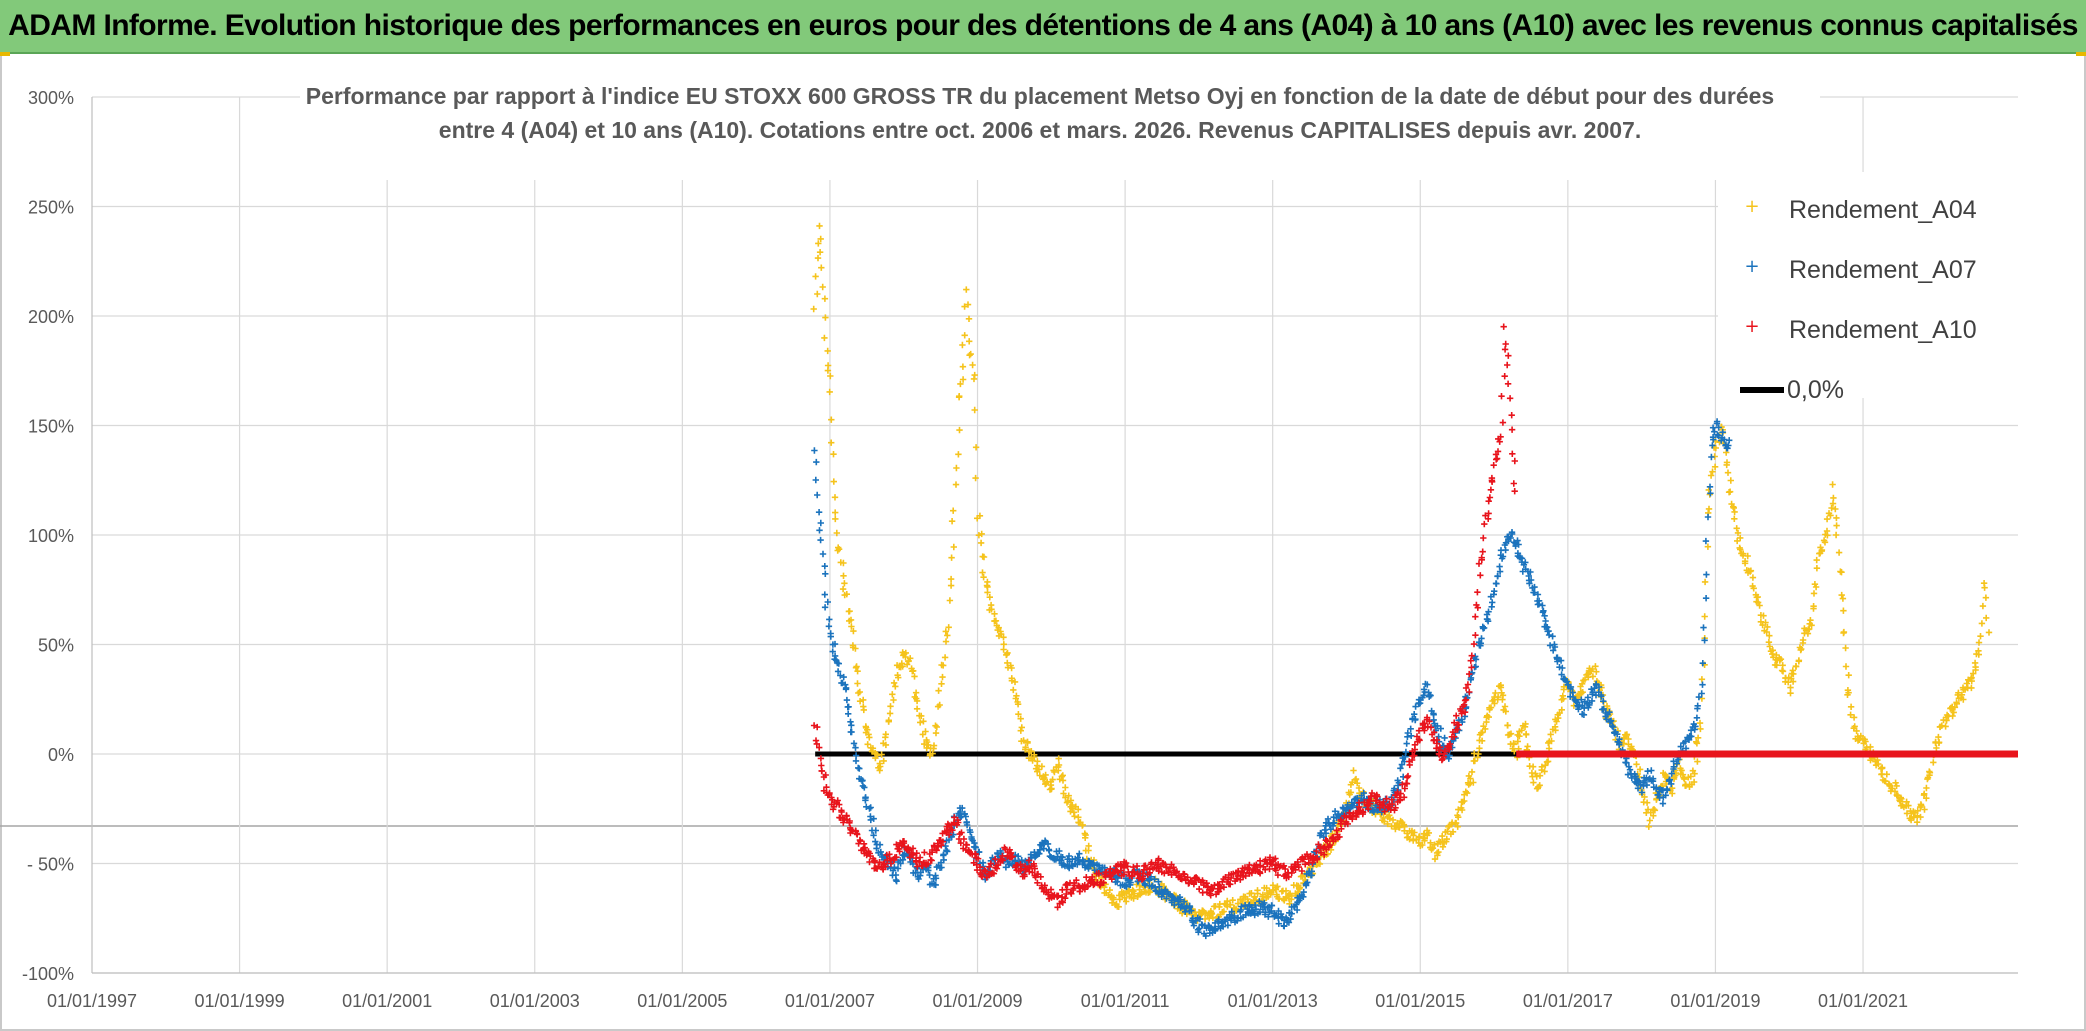 The height and width of the screenshot is (1031, 2086). Describe the element at coordinates (2081, 54) in the screenshot. I see `banner-corner-right` at that location.